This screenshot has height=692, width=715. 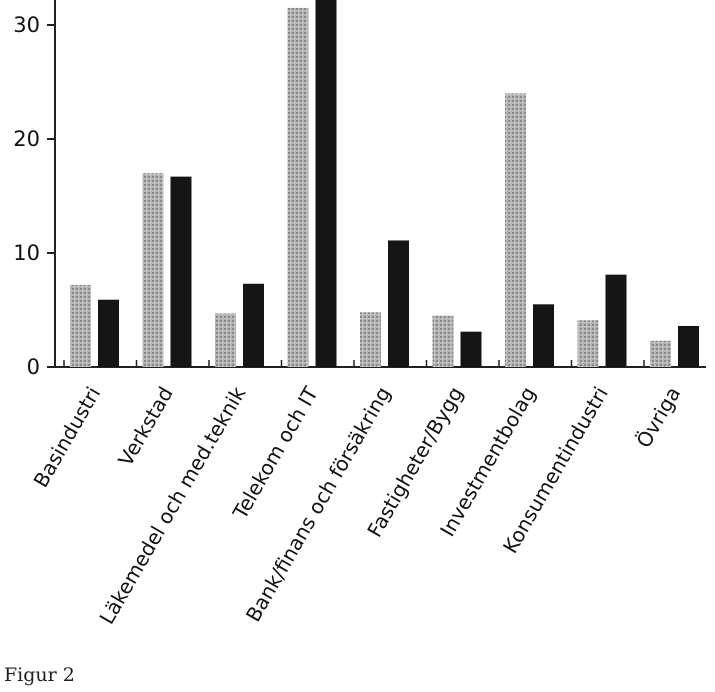 What do you see at coordinates (67, 437) in the screenshot?
I see `category-label: Basindustri` at bounding box center [67, 437].